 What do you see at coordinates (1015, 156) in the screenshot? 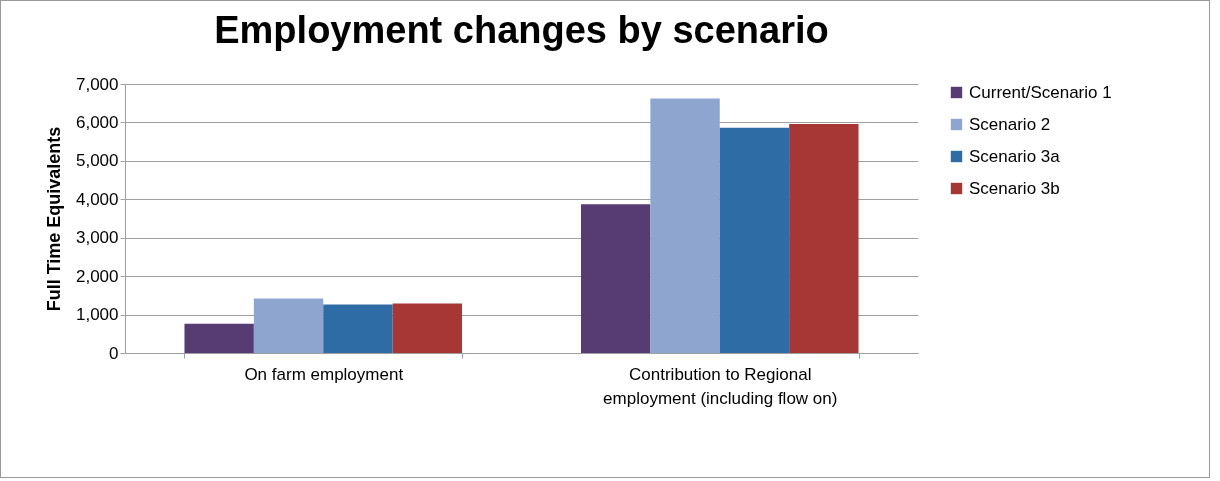
I see `legend-label: Scenario 3a` at bounding box center [1015, 156].